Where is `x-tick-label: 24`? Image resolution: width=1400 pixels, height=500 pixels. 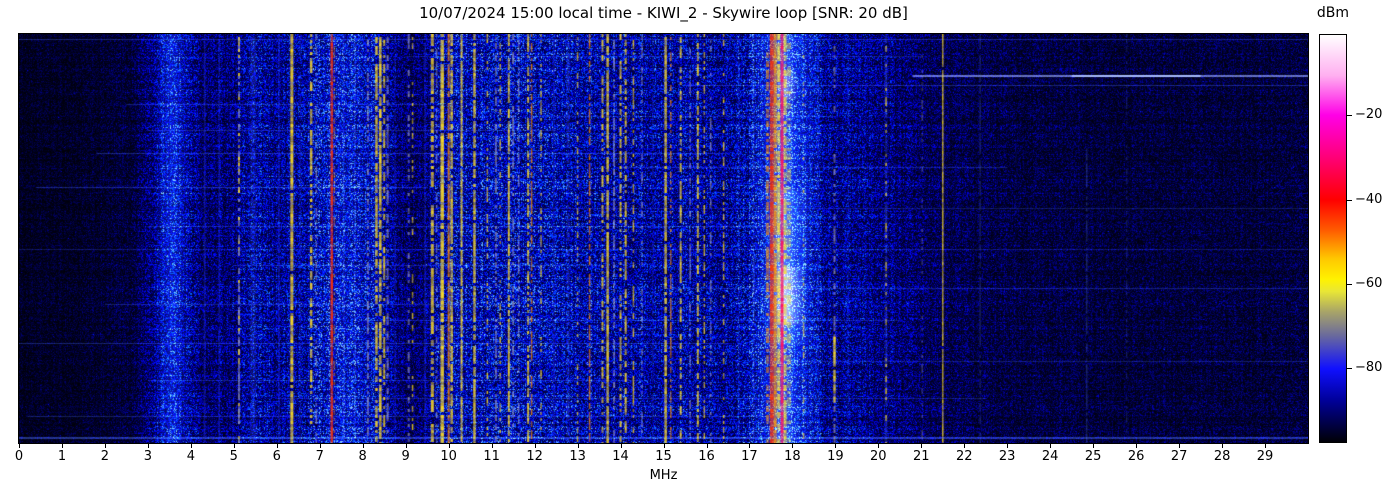 x-tick-label: 24 is located at coordinates (1050, 456).